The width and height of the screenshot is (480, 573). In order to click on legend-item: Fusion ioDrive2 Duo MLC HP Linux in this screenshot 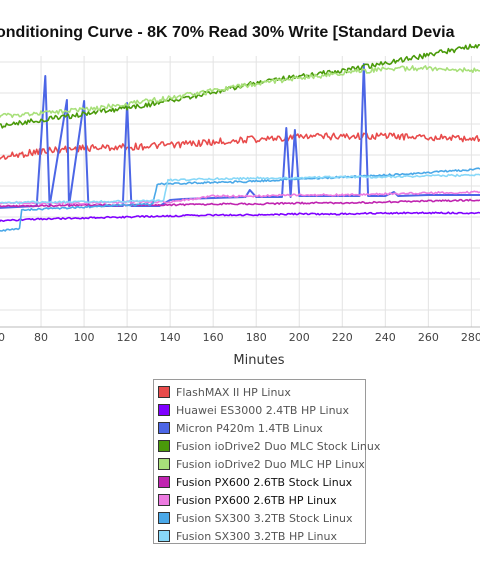, I will do `click(261, 464)`.